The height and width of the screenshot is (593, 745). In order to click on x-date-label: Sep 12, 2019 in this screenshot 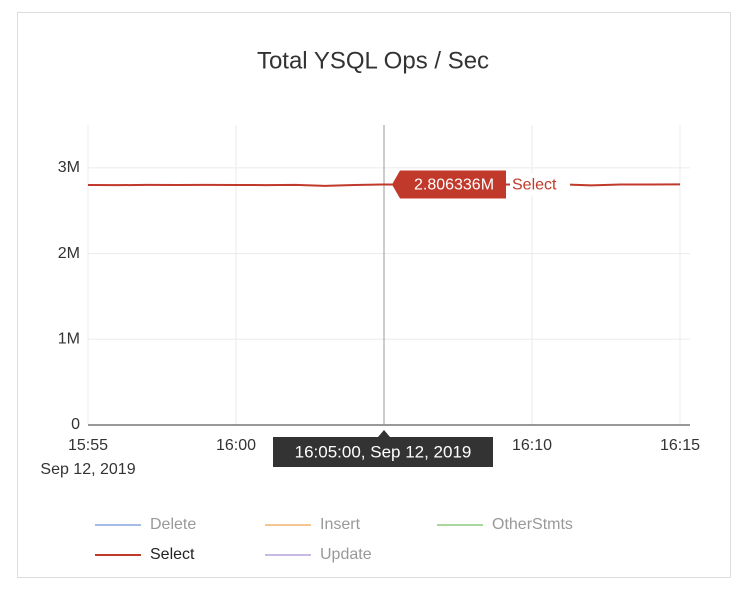, I will do `click(87, 469)`.